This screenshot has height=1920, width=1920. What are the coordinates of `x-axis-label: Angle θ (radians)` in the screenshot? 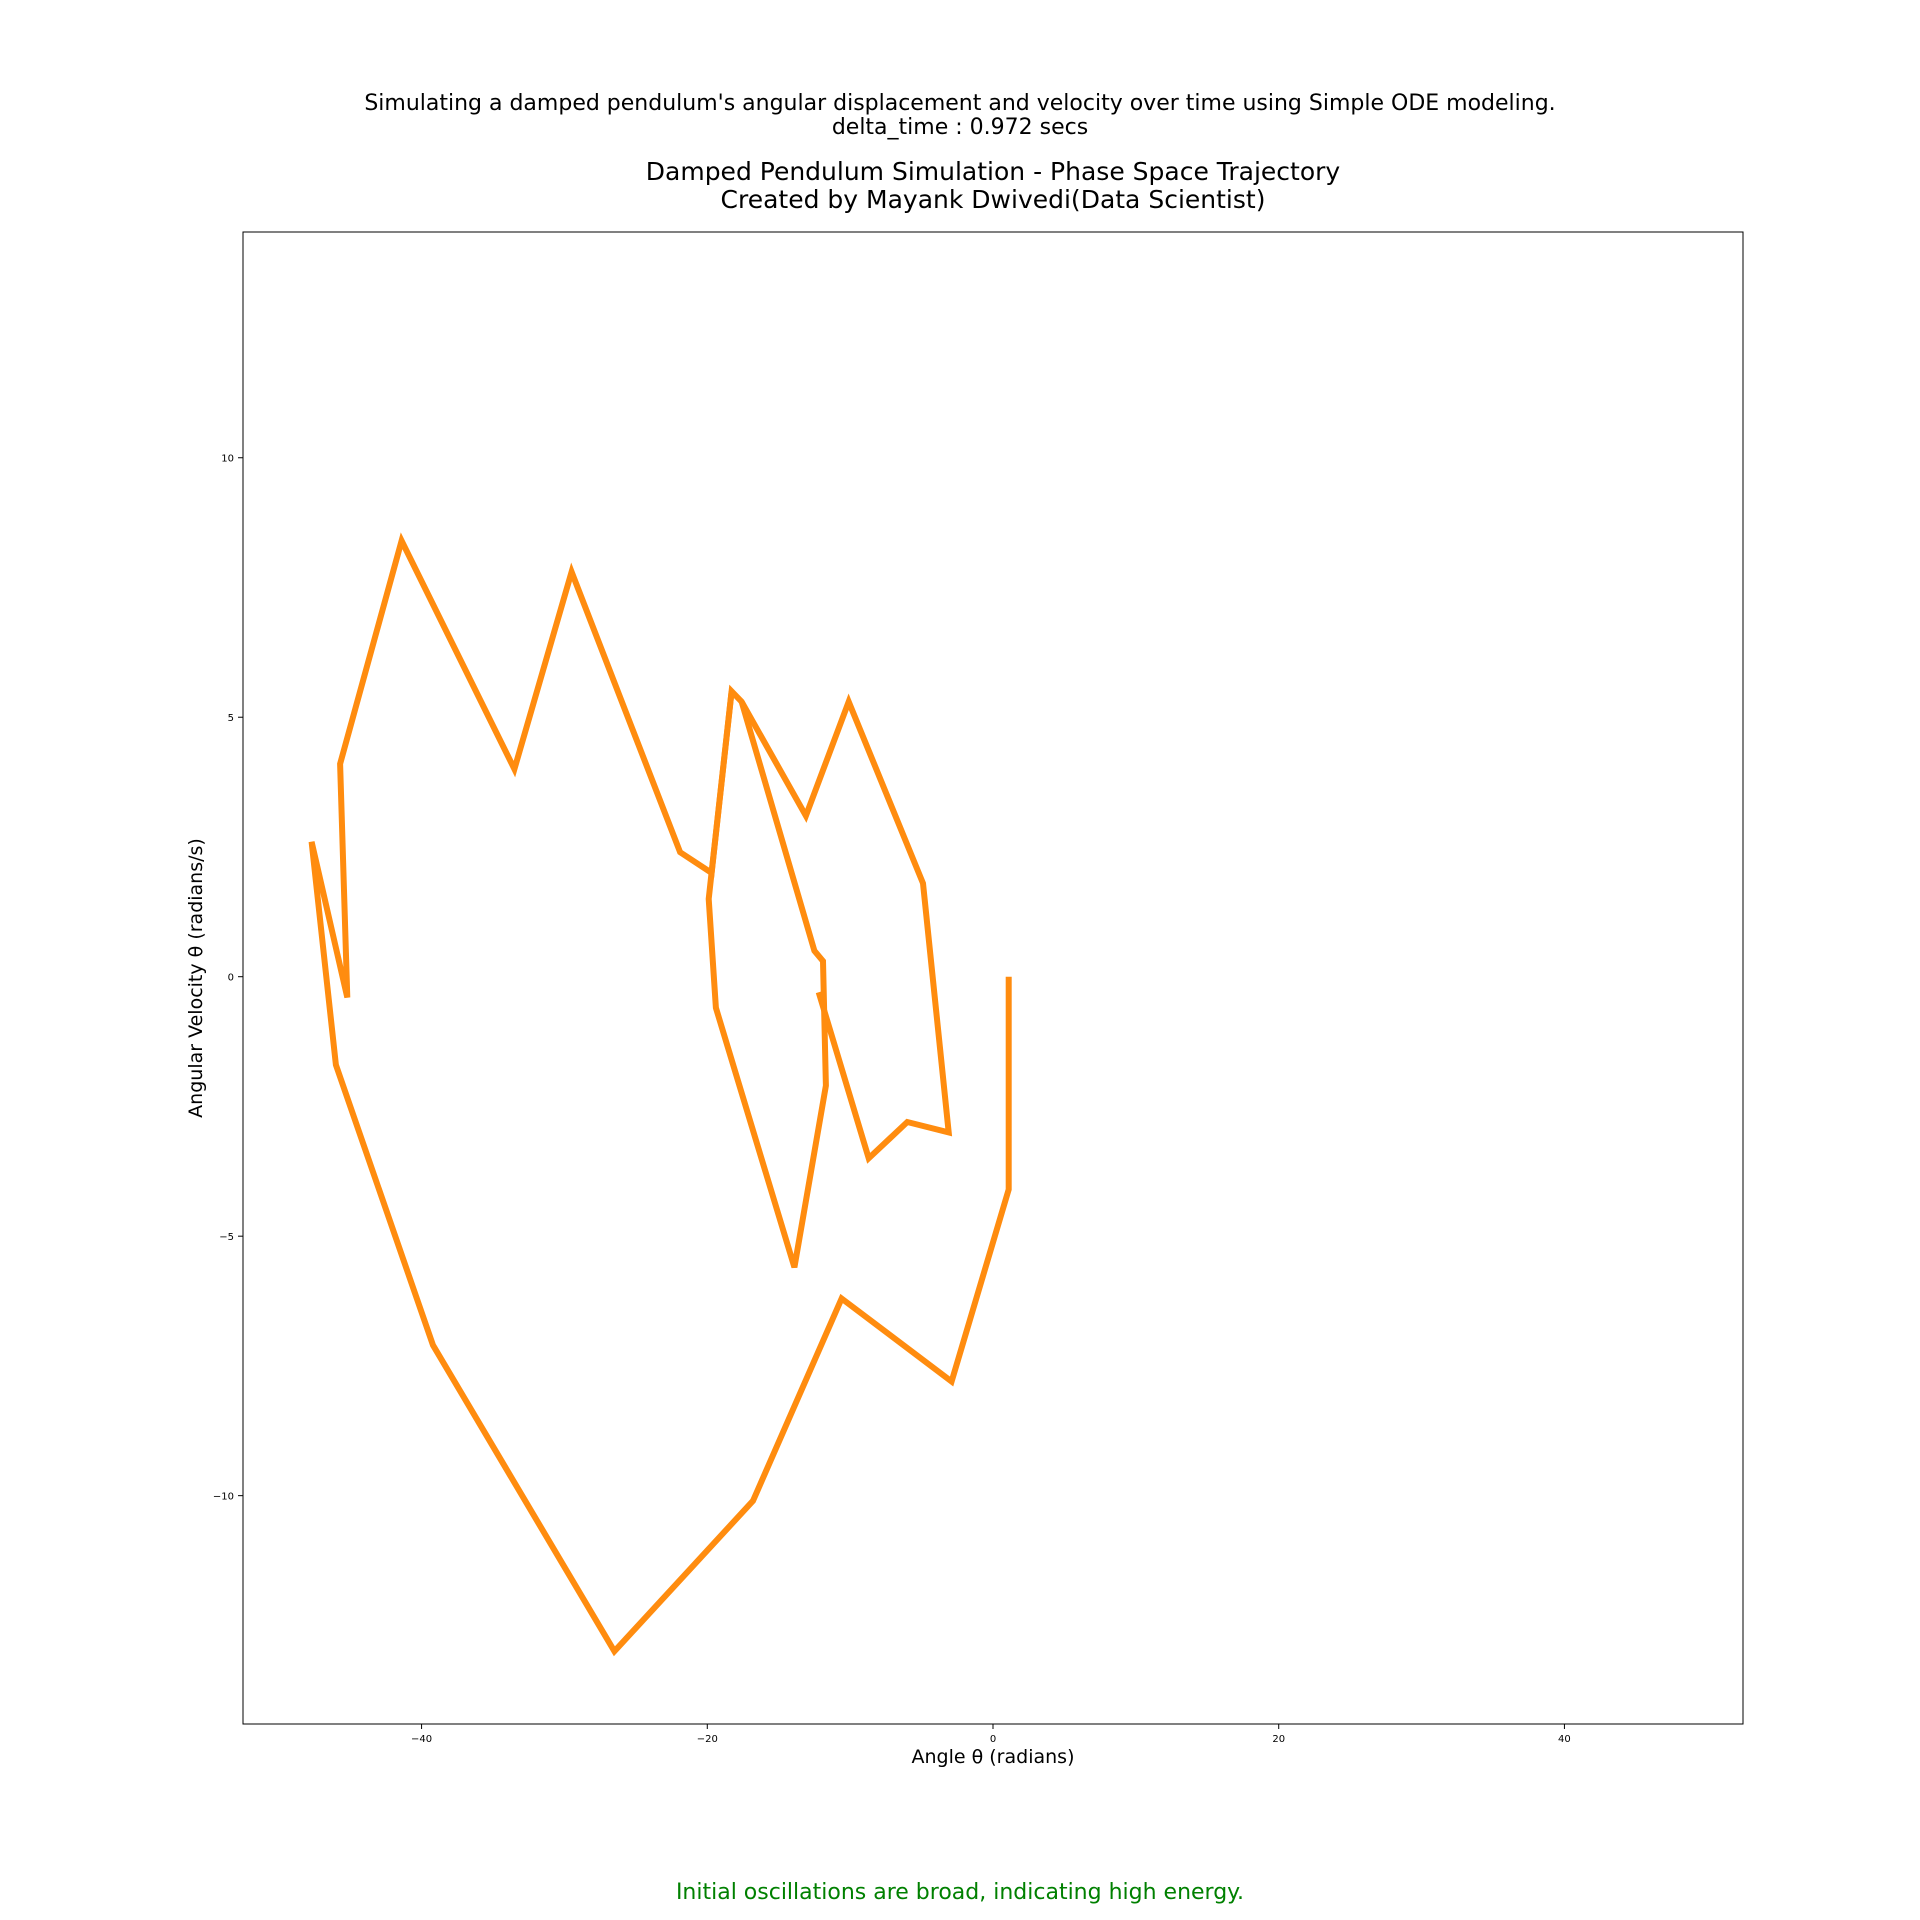 It's located at (993, 1757).